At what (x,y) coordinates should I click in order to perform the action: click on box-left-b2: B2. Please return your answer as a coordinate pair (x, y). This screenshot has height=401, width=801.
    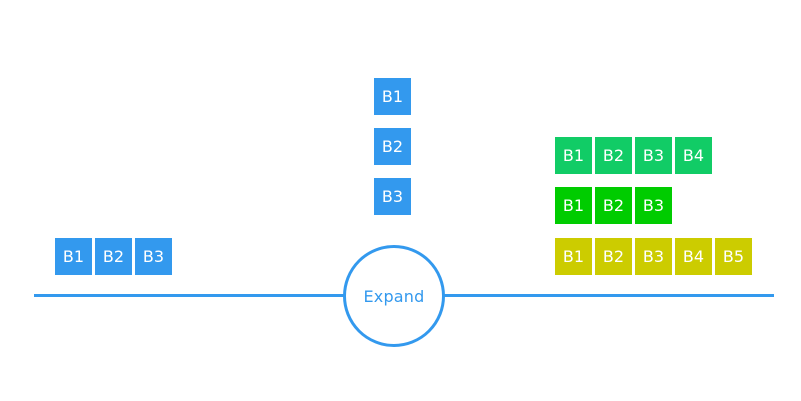
    Looking at the image, I should click on (113, 256).